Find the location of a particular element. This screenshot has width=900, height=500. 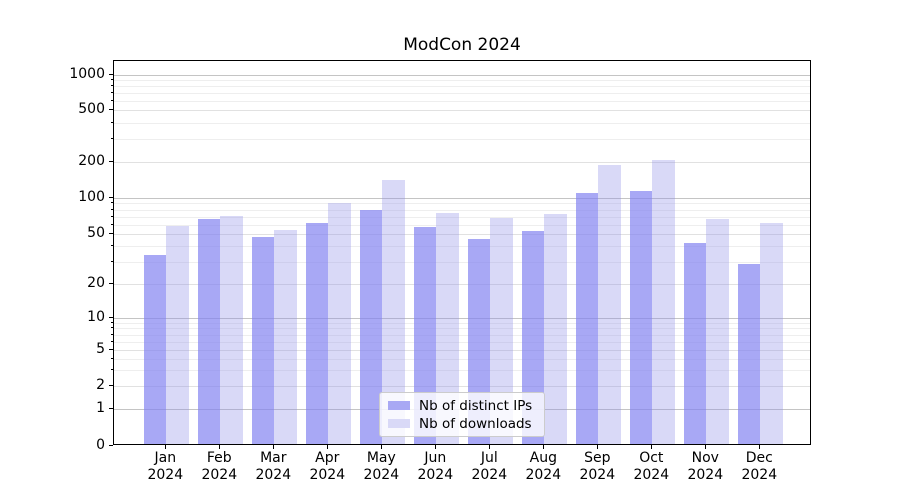

y-tick-label: 10 is located at coordinates (96, 316).